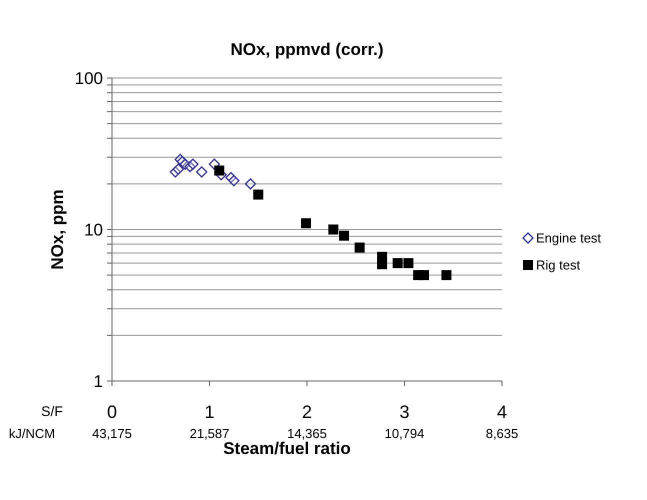 This screenshot has height=500, width=647. I want to click on legend-label: Rig test, so click(558, 265).